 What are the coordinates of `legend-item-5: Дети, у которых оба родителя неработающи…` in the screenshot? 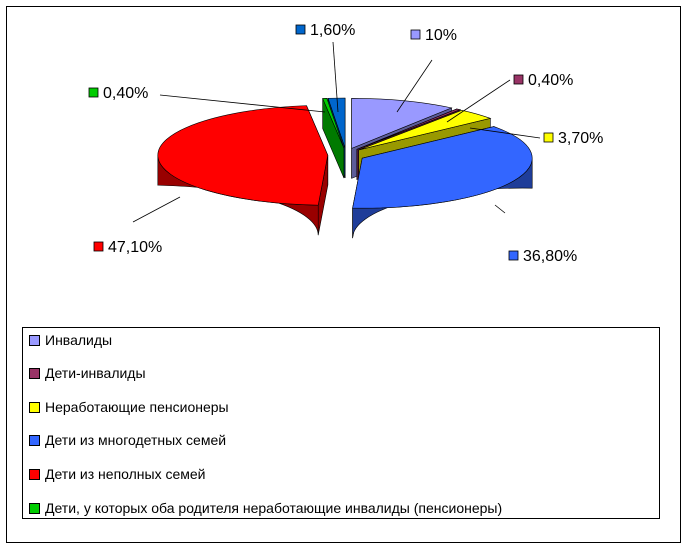 It's located at (265, 508).